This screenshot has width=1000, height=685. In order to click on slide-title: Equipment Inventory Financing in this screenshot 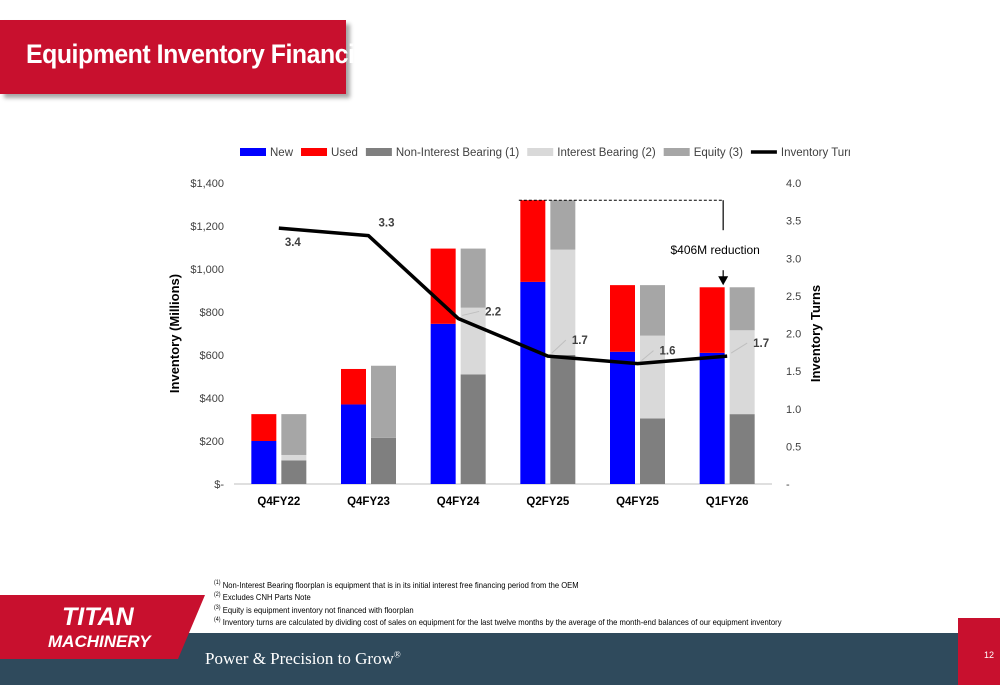, I will do `click(205, 54)`.